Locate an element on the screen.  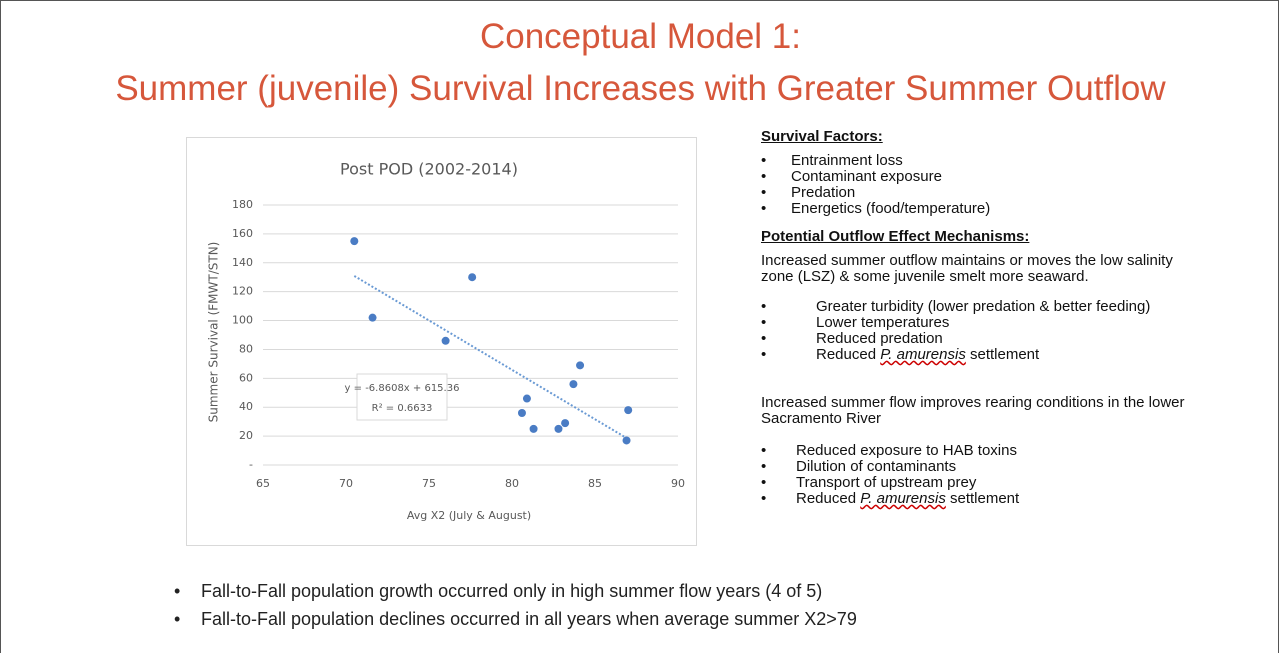
list-item: Reduced exposure to HAB toxins is located at coordinates (981, 451).